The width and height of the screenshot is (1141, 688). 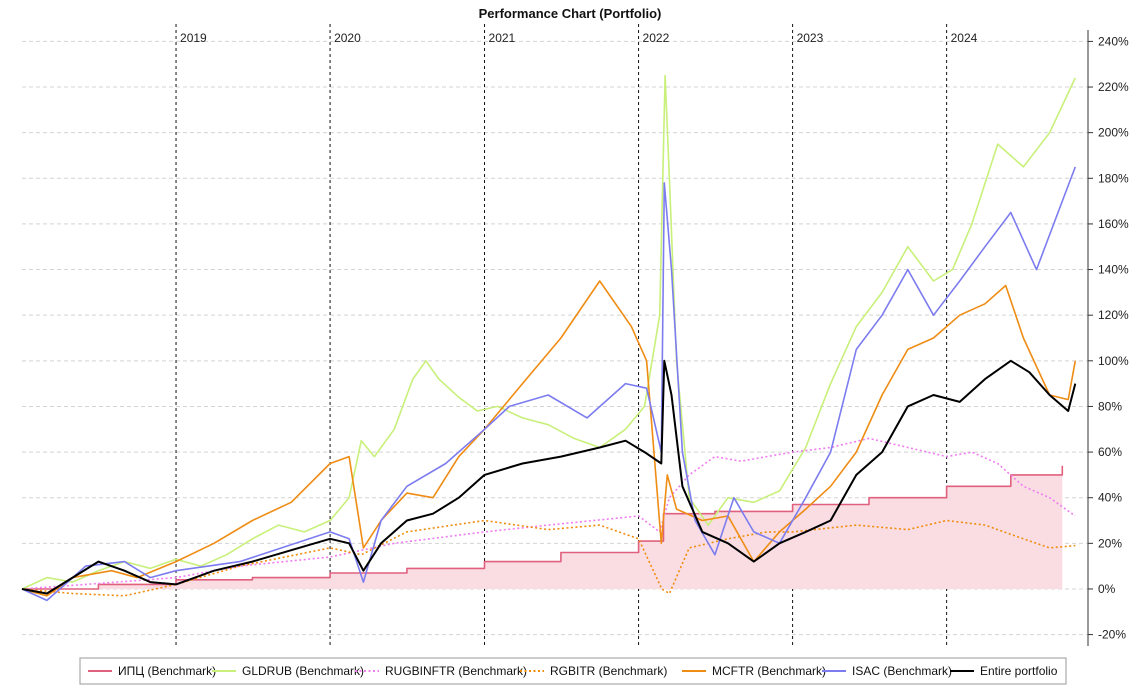 I want to click on y-tick-label: 240%, so click(x=1113, y=41).